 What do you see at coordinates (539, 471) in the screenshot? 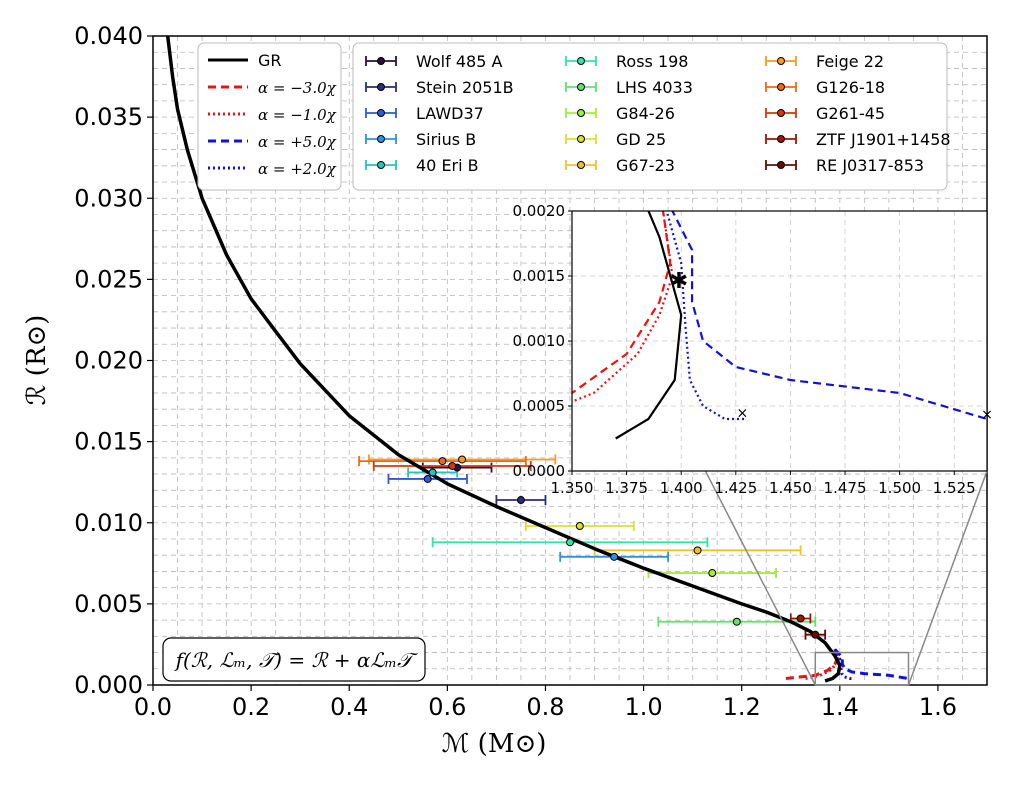
I see `inset-y-tick-label: 0.0000` at bounding box center [539, 471].